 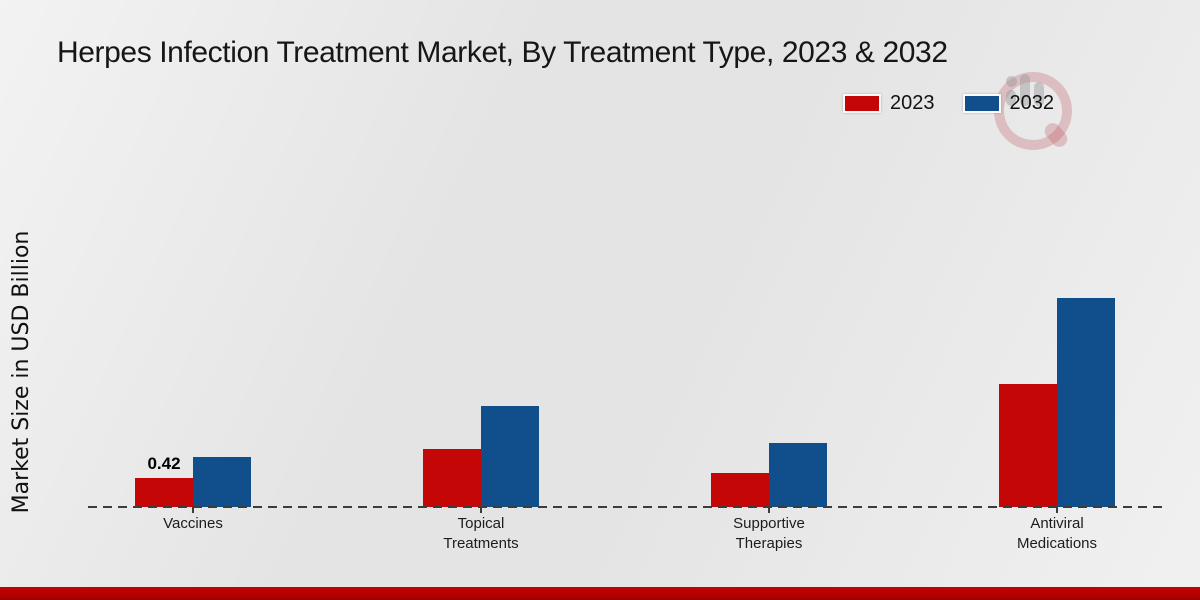 What do you see at coordinates (481, 533) in the screenshot?
I see `category-label-topical-treatments: Topical Treatments` at bounding box center [481, 533].